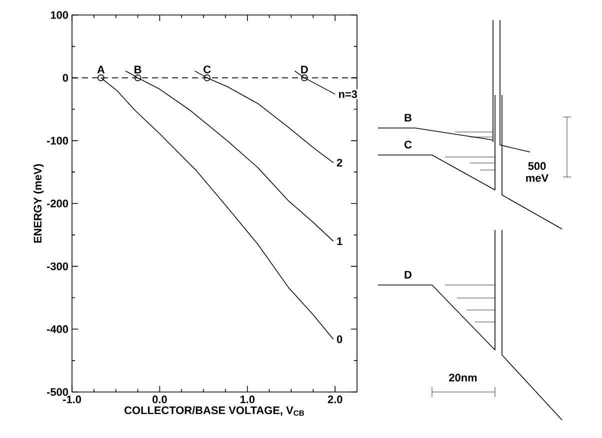 This screenshot has height=438, width=602. I want to click on annotation: C, so click(207, 70).